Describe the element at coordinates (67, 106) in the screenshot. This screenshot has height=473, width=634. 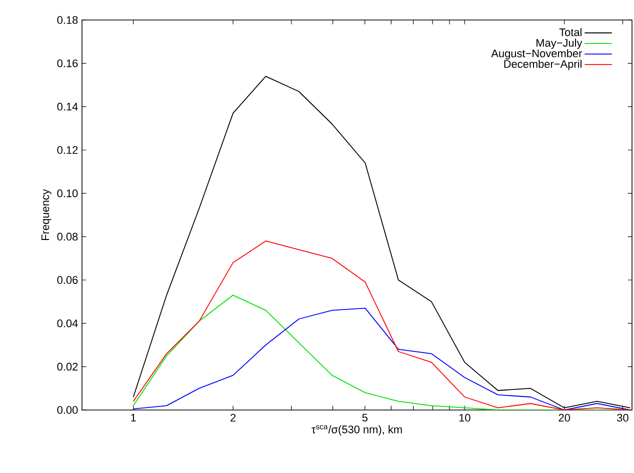
I see `y-tick-label: 0.14` at that location.